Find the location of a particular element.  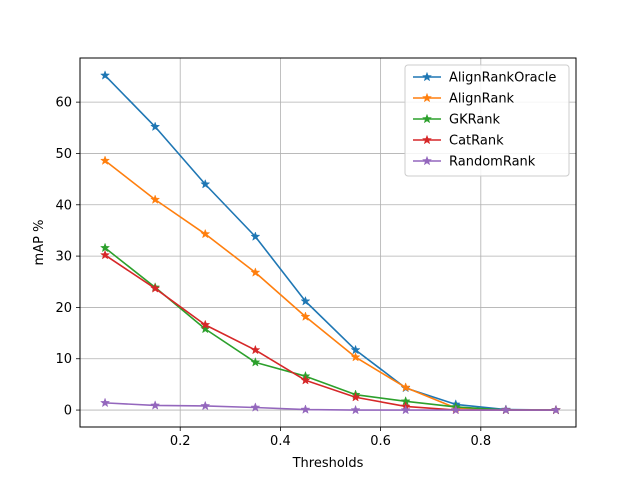

legend-item: AlignRankOracle is located at coordinates (484, 78).